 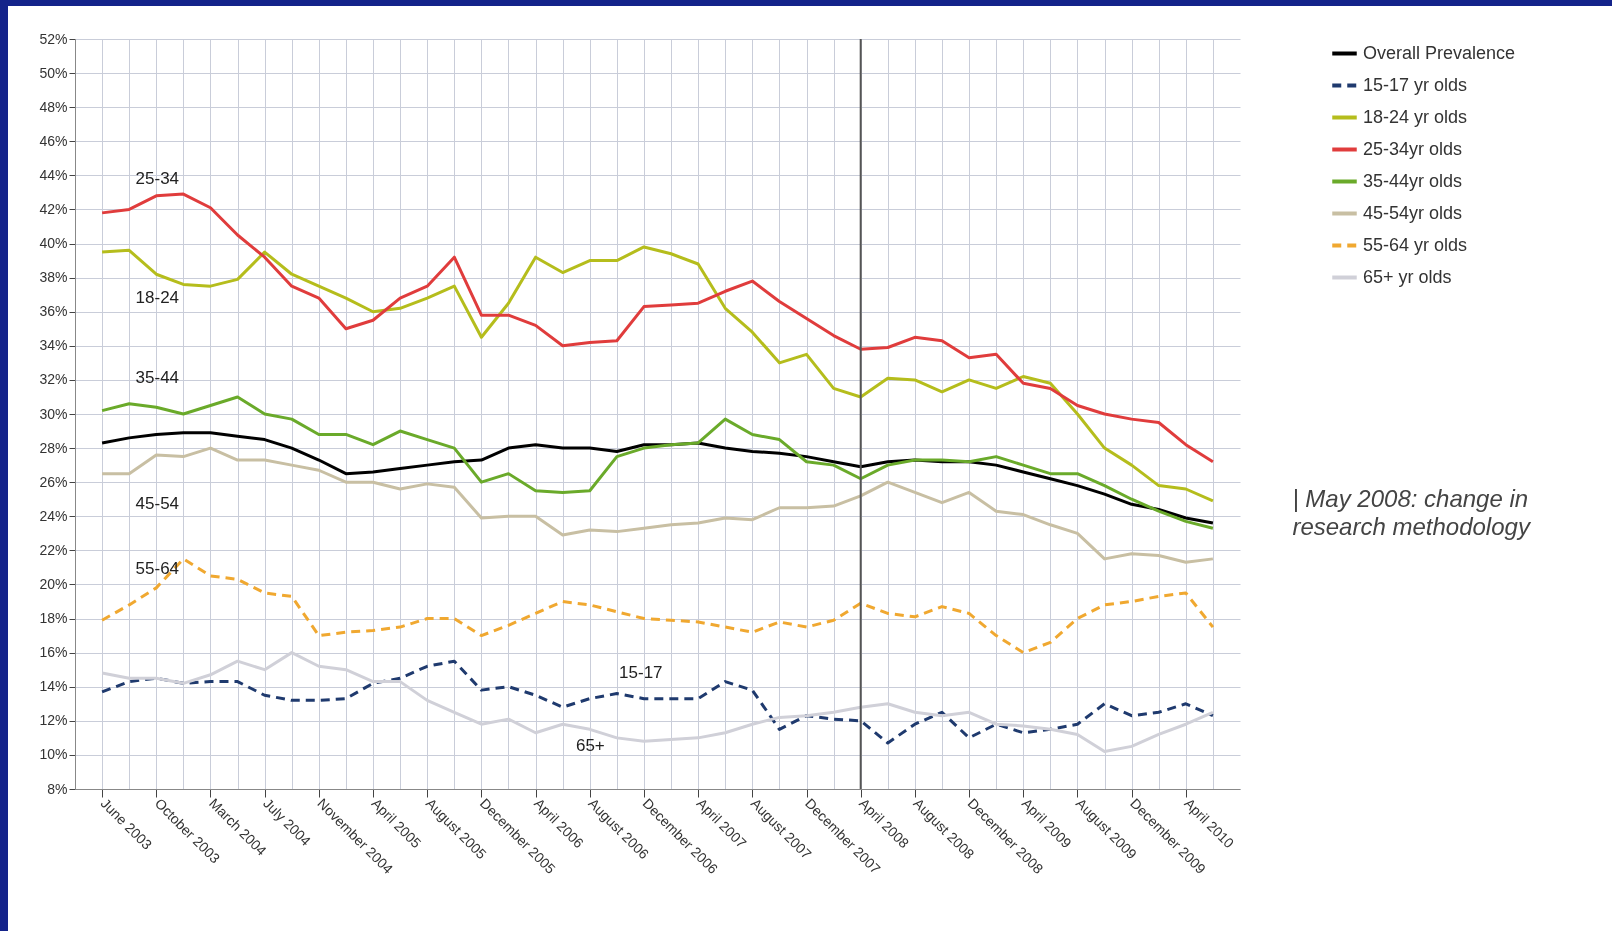 I want to click on y-tick-label: 8%, so click(x=57, y=788).